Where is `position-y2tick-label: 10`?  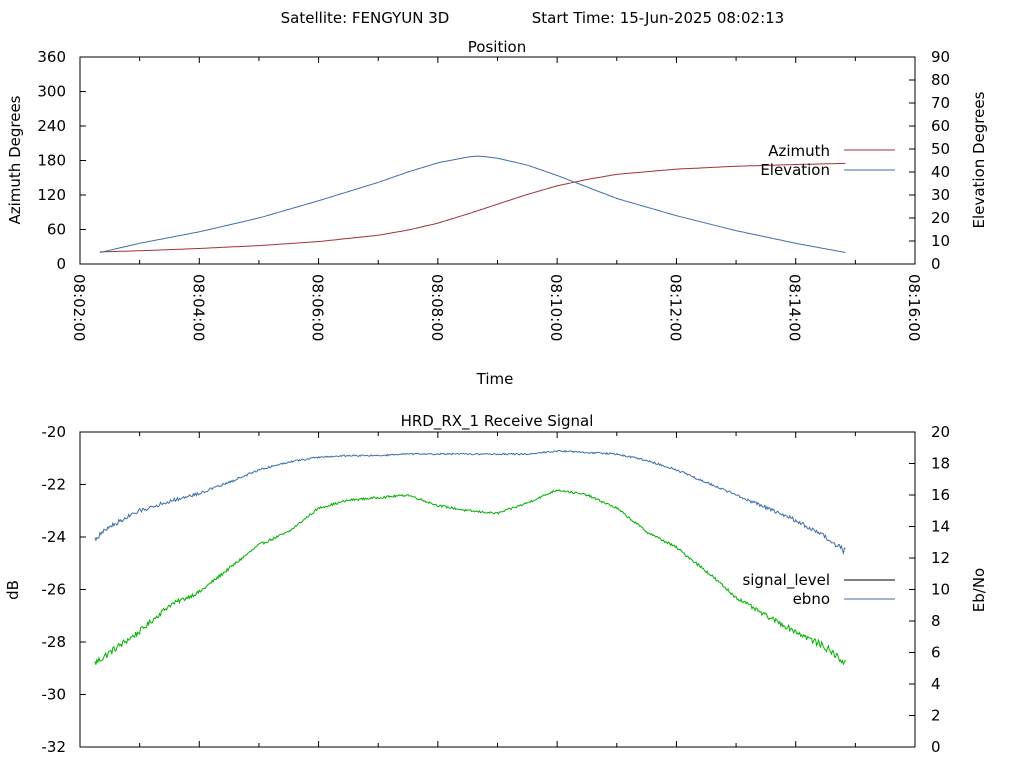
position-y2tick-label: 10 is located at coordinates (940, 241).